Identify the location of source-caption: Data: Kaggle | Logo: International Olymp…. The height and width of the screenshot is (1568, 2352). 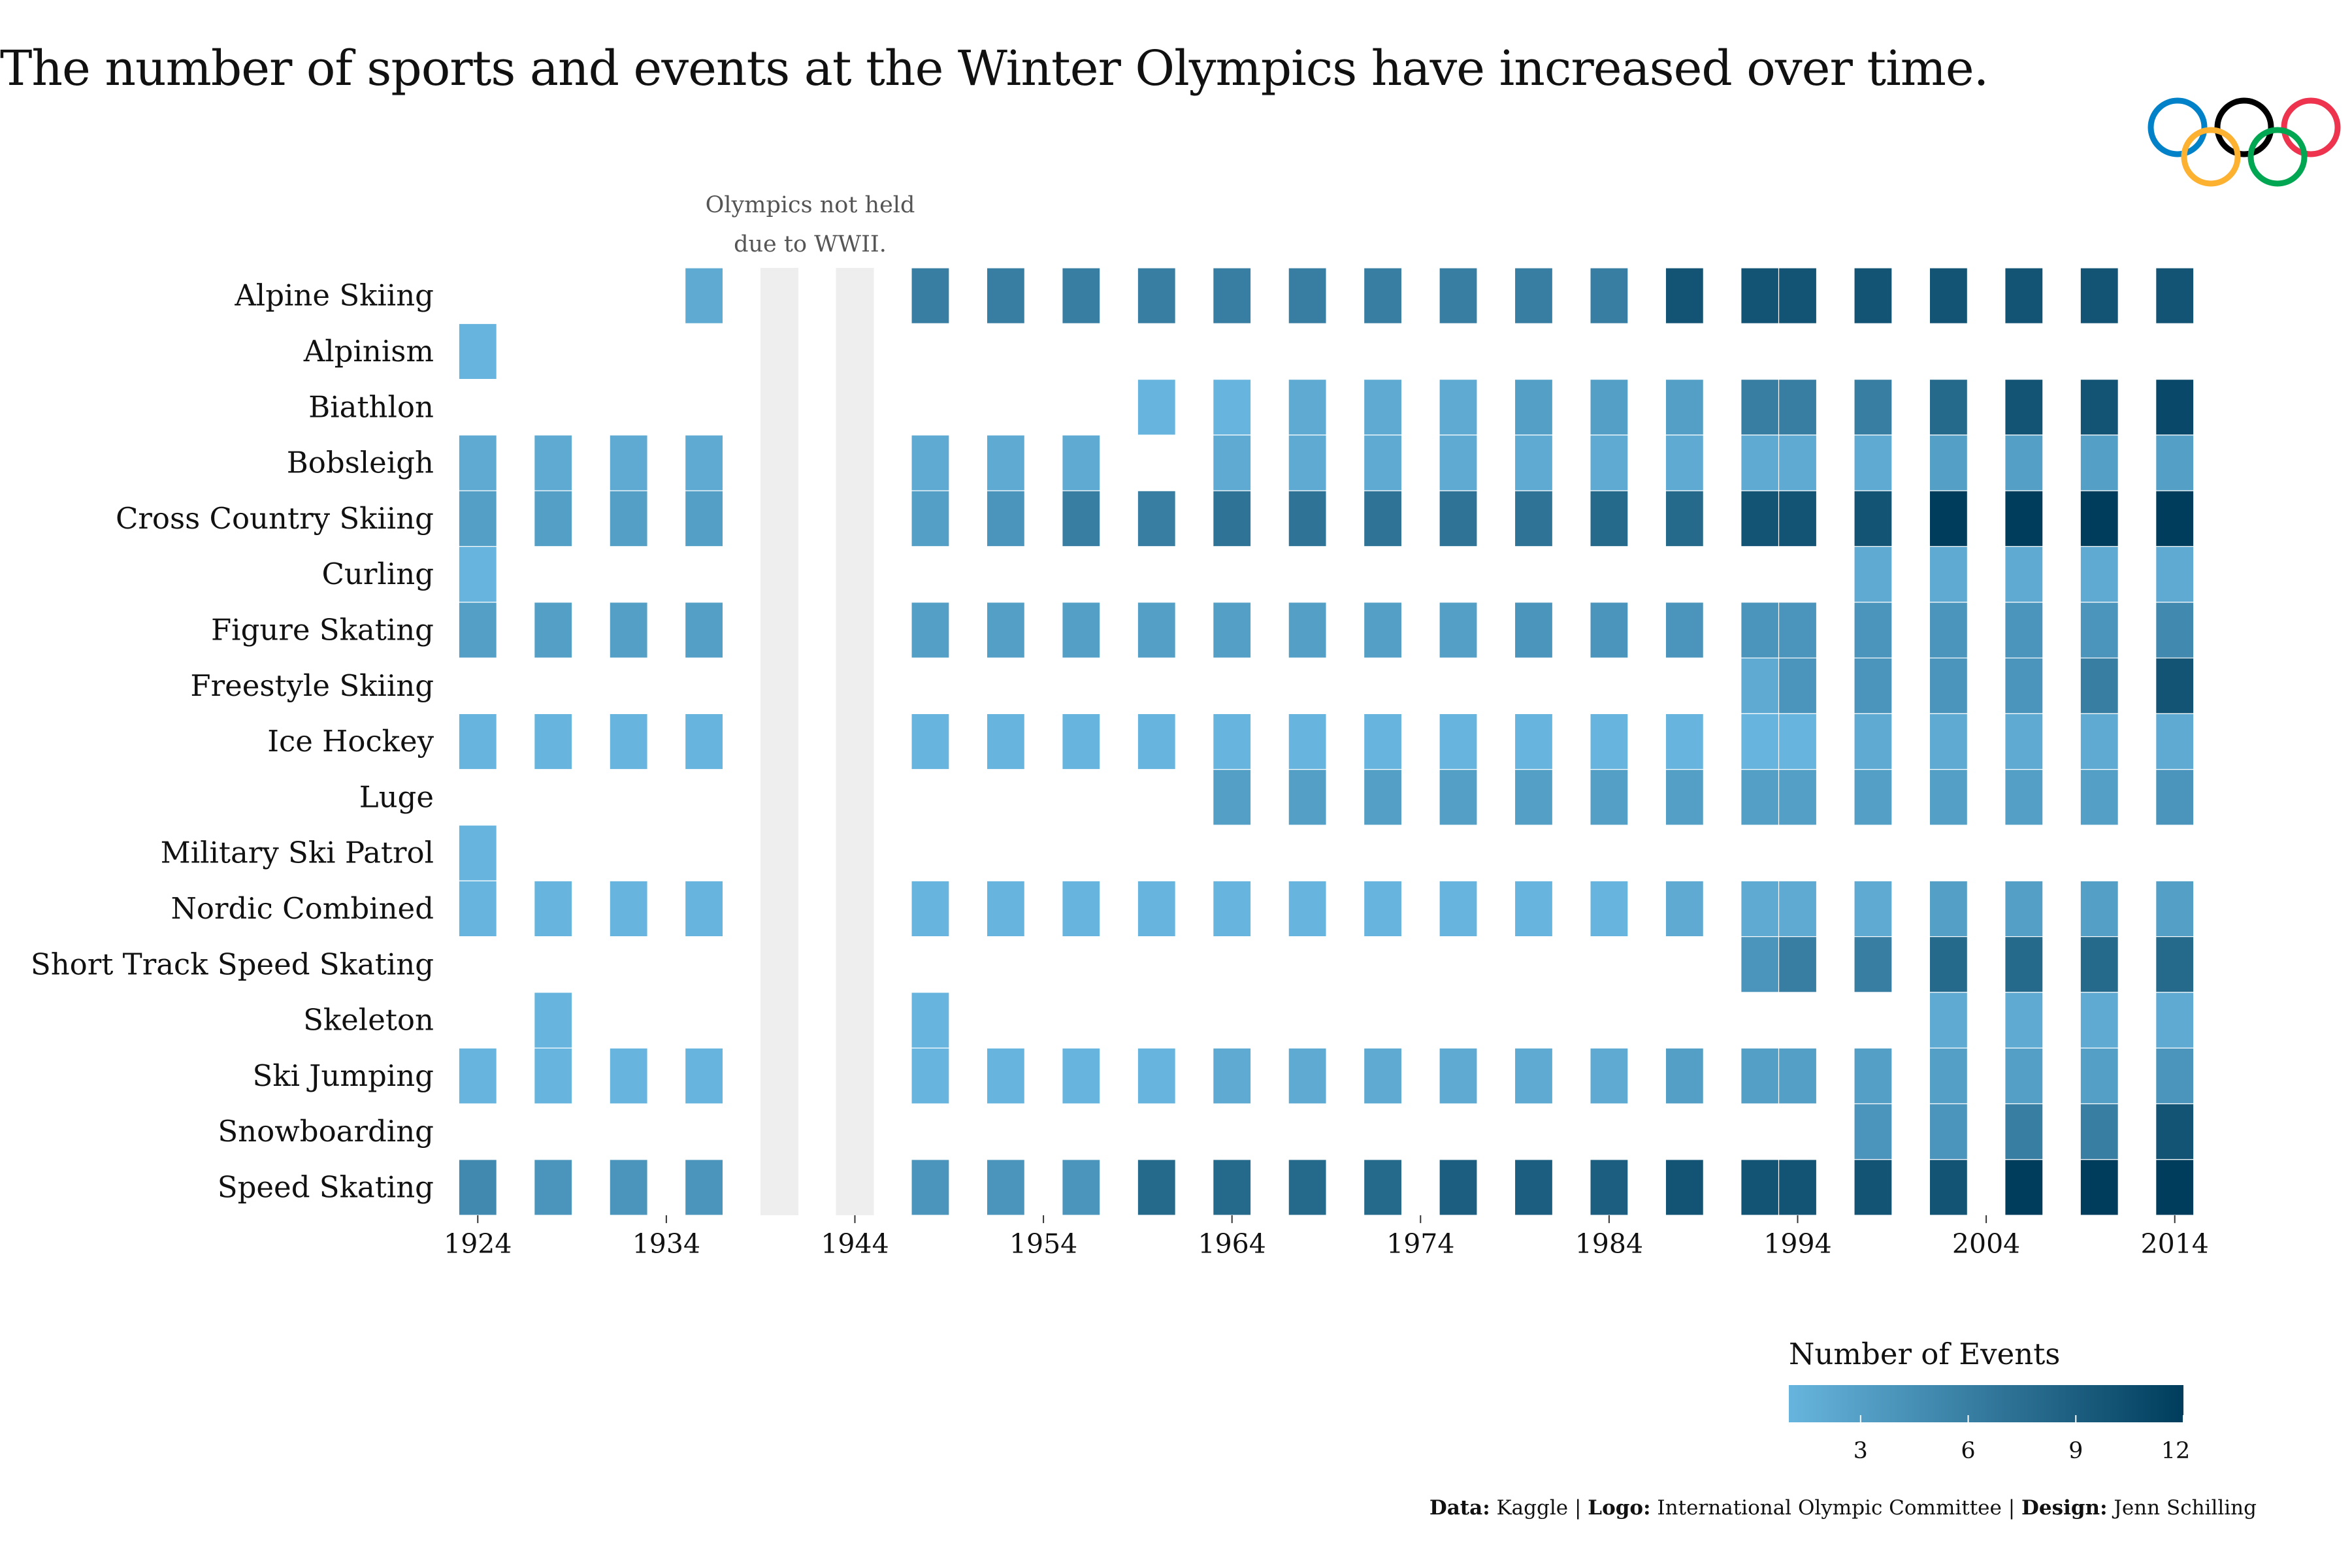
(1843, 1508).